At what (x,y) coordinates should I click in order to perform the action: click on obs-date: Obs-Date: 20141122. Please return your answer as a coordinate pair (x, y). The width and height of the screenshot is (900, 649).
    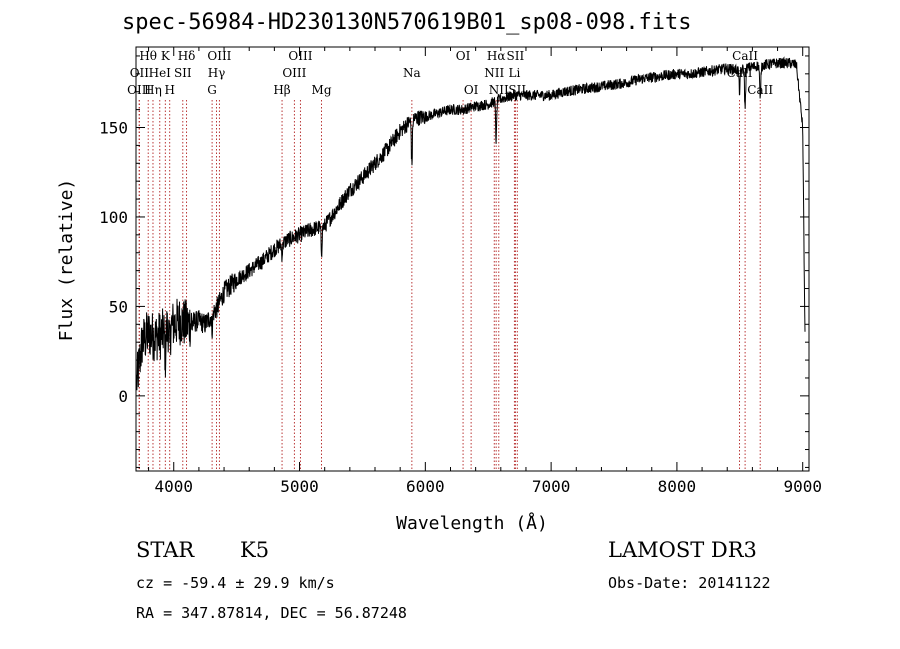
    Looking at the image, I should click on (689, 583).